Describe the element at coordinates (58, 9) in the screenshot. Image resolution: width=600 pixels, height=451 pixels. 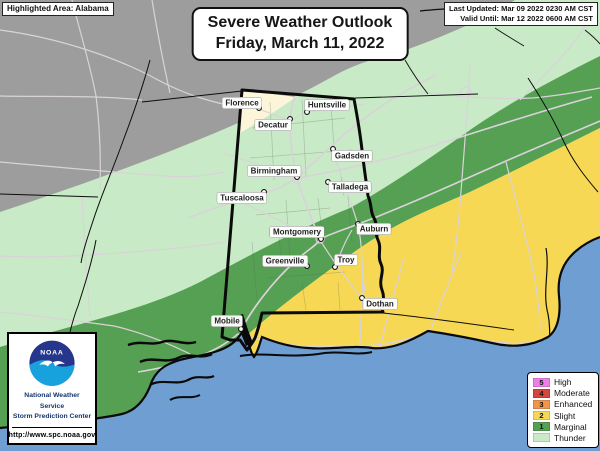
I see `highlighted-area-label: Highlighted Area: Alabama` at that location.